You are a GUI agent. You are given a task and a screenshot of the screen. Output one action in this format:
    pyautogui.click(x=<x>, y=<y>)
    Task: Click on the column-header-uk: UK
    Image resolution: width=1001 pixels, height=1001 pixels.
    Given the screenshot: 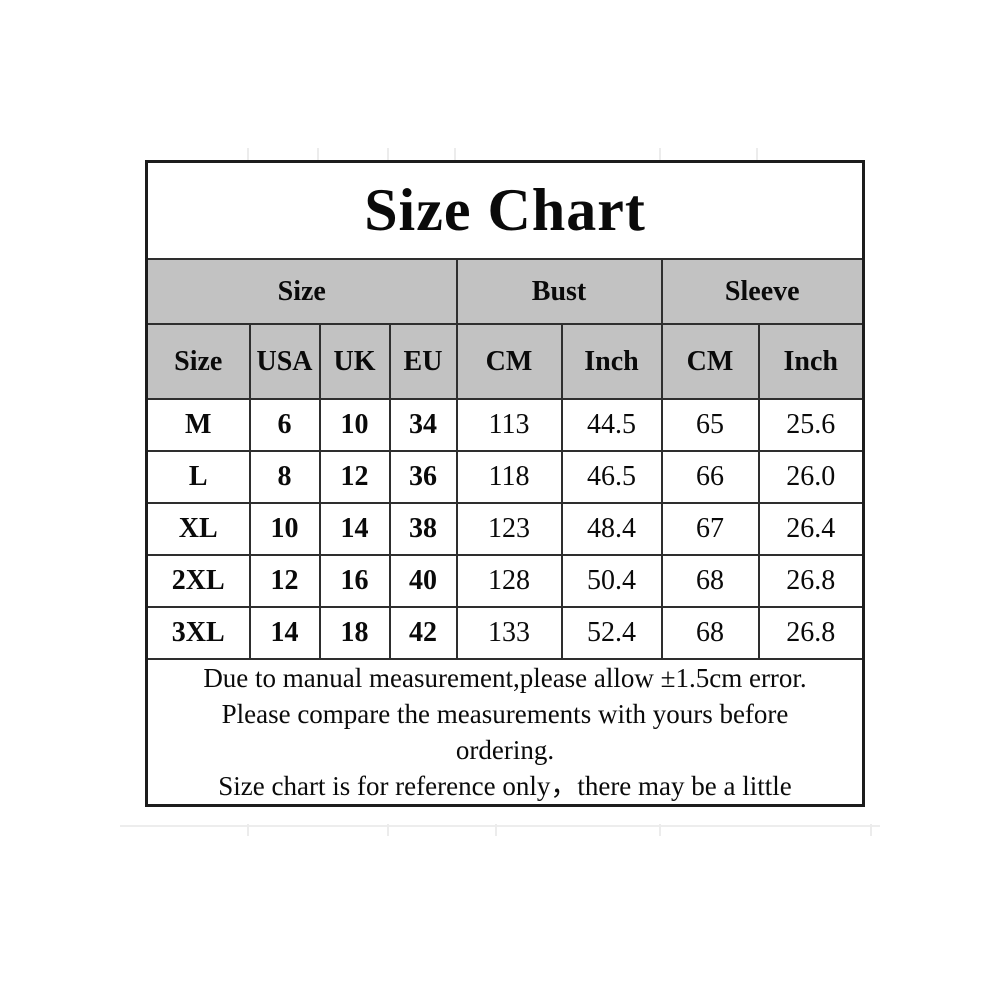 What is the action you would take?
    pyautogui.click(x=354, y=361)
    